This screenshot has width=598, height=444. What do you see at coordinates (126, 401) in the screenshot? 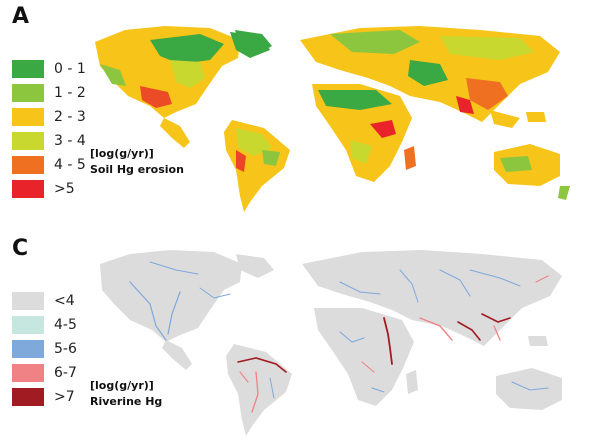
I see `legend-title: Riverine Hg` at bounding box center [126, 401].